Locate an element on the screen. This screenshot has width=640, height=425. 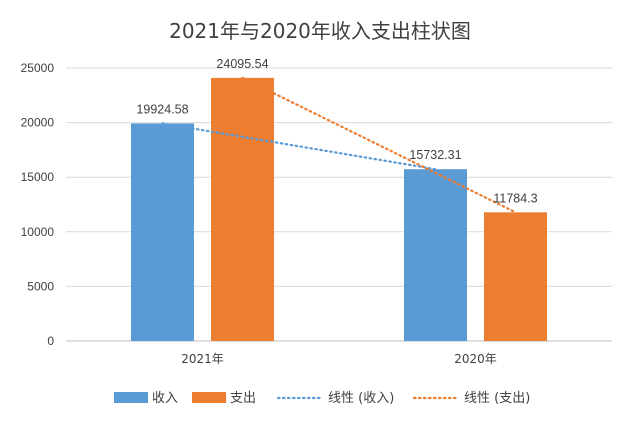
data-label: 24095.54 is located at coordinates (242, 64).